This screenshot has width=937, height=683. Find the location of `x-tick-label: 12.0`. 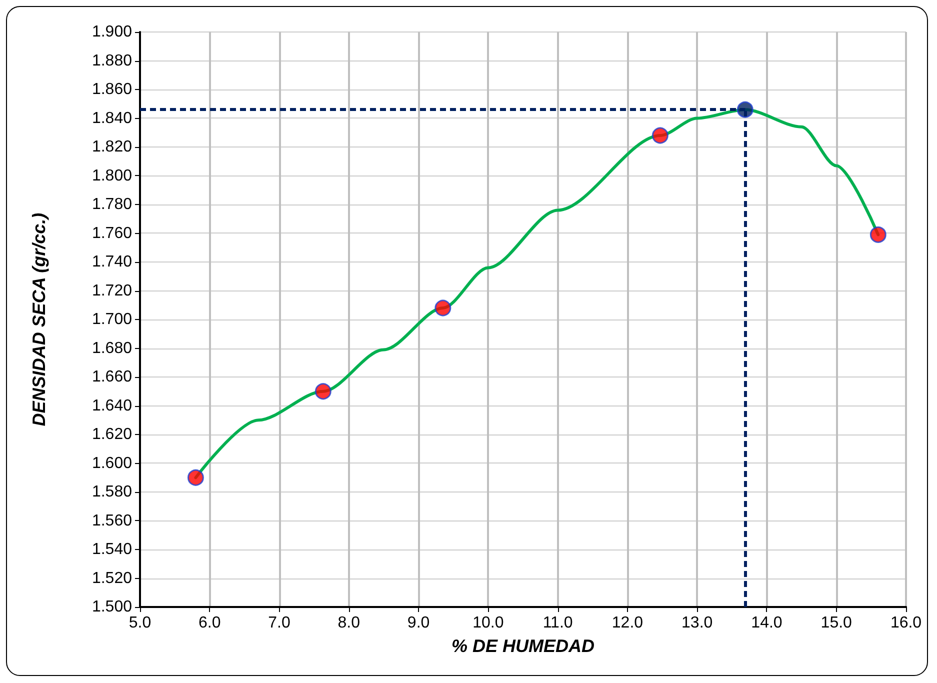

x-tick-label: 12.0 is located at coordinates (628, 623).